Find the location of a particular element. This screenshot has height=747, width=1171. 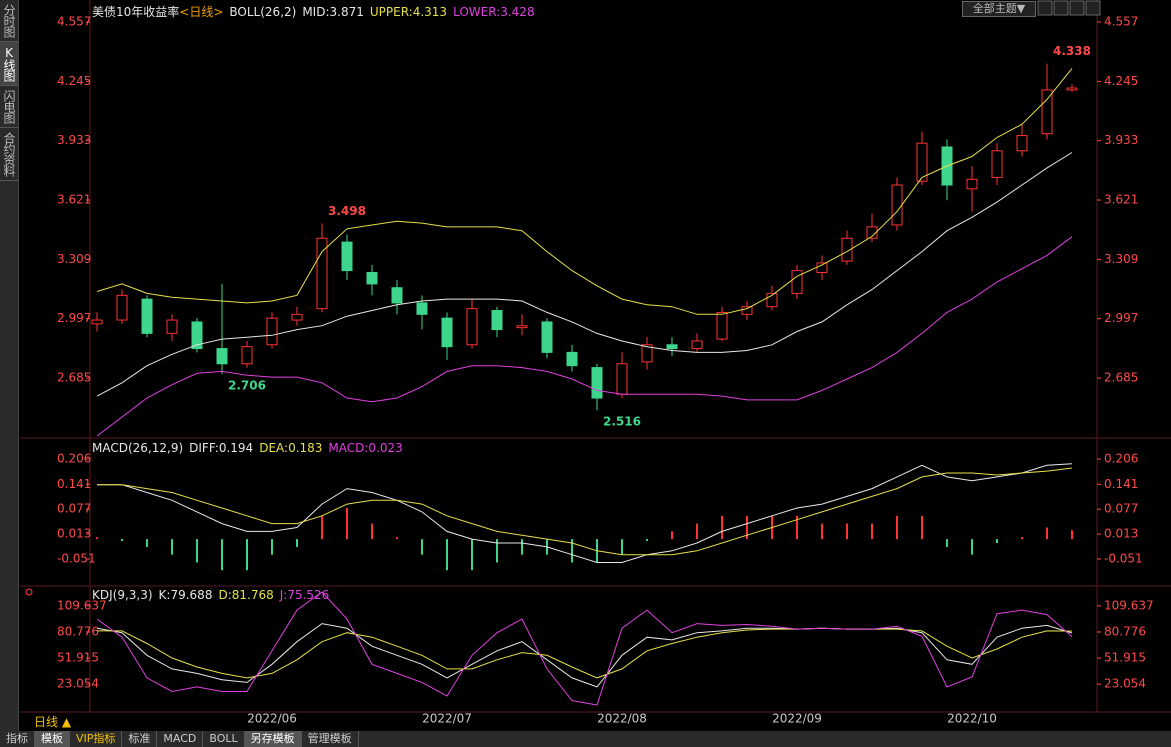

period-label: <日线> is located at coordinates (201, 12).